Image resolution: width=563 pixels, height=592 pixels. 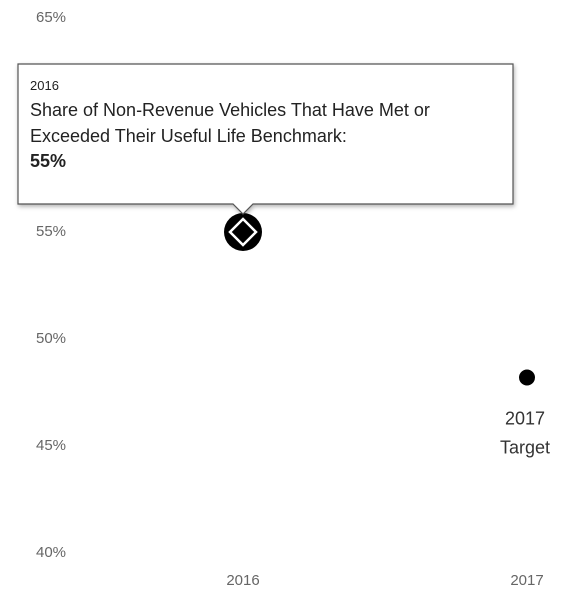 What do you see at coordinates (51, 17) in the screenshot?
I see `y-tick-label: 65%` at bounding box center [51, 17].